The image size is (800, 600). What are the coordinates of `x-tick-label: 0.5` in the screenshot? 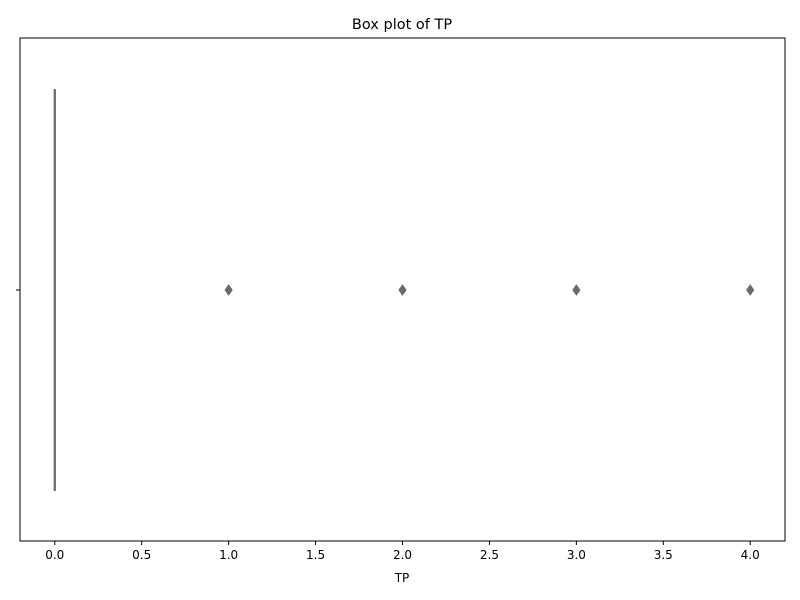 It's located at (141, 555).